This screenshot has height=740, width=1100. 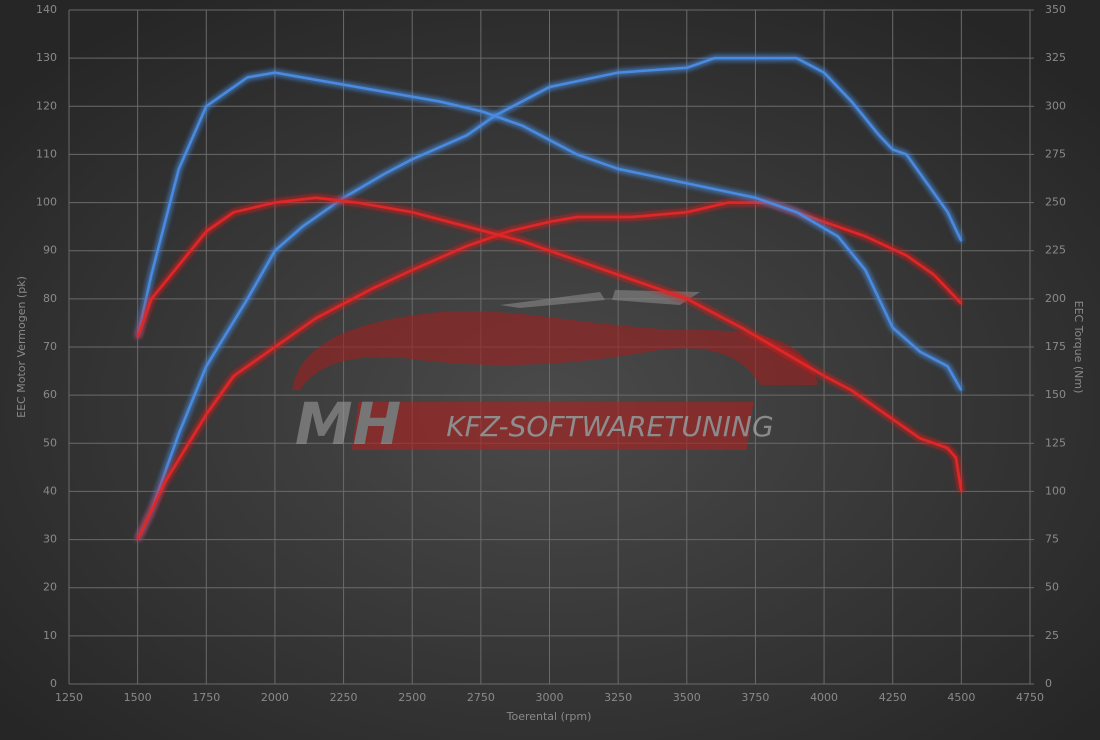 What do you see at coordinates (46, 202) in the screenshot?
I see `y-tick-label: 100` at bounding box center [46, 202].